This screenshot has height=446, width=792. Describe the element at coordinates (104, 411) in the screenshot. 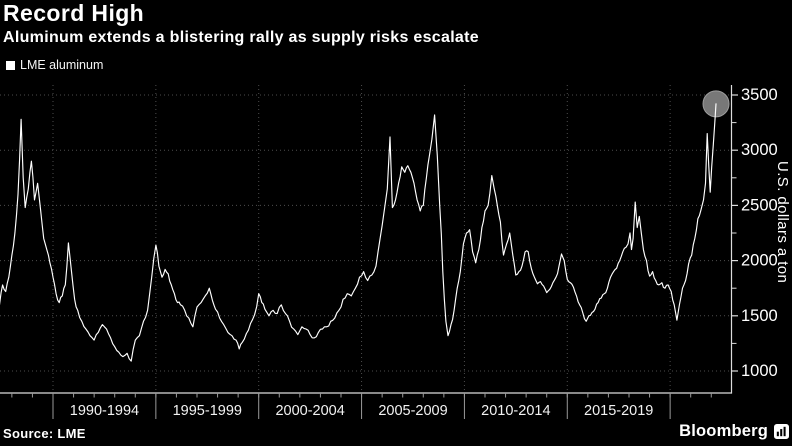

I see `svg-text: 1990-1994` at that location.